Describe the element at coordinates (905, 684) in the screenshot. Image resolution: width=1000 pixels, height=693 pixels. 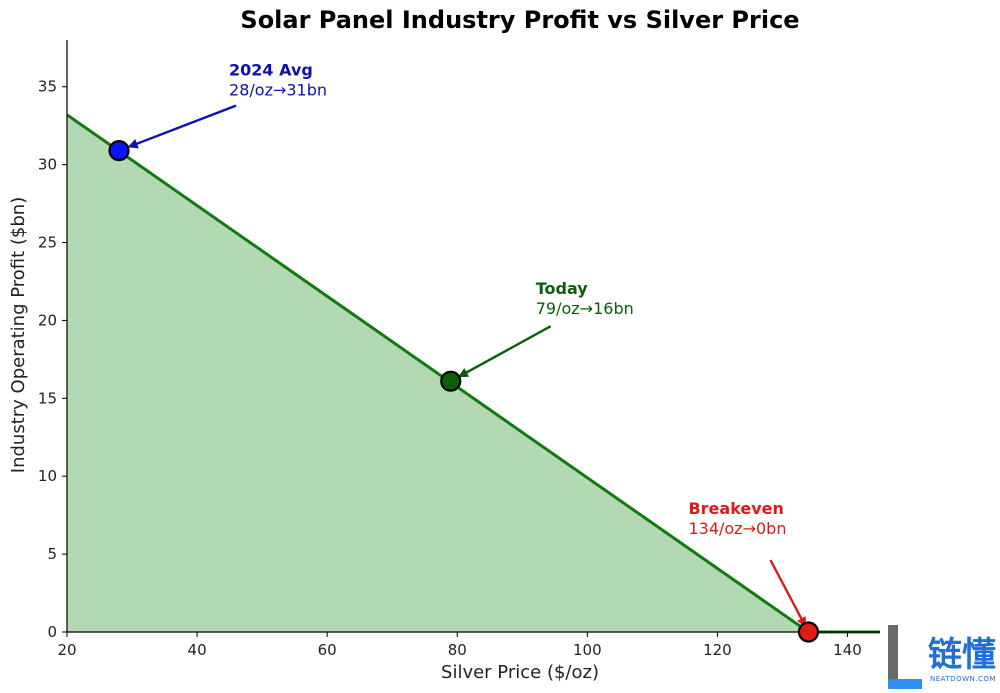
I see `logo-mark-base` at that location.